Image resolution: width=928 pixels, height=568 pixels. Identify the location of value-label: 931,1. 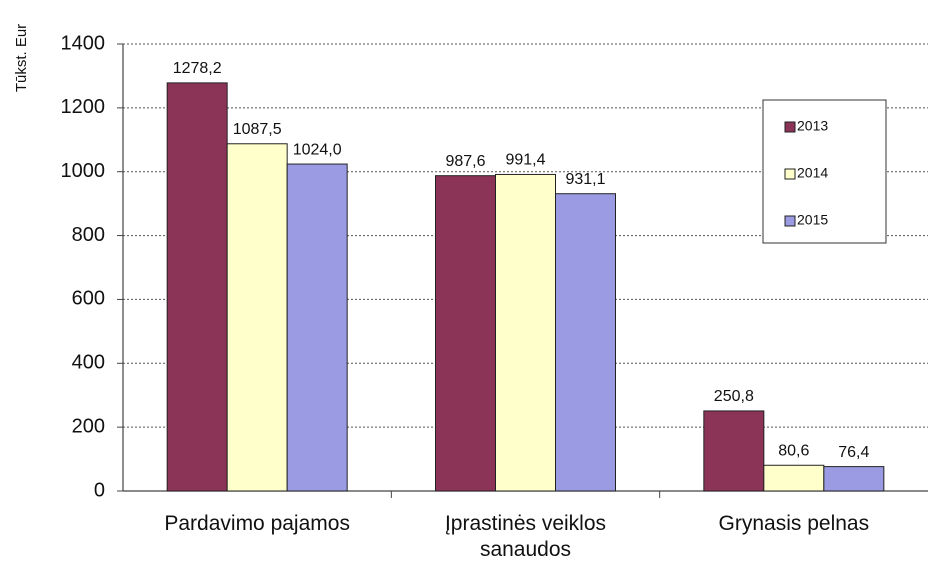
(585, 179).